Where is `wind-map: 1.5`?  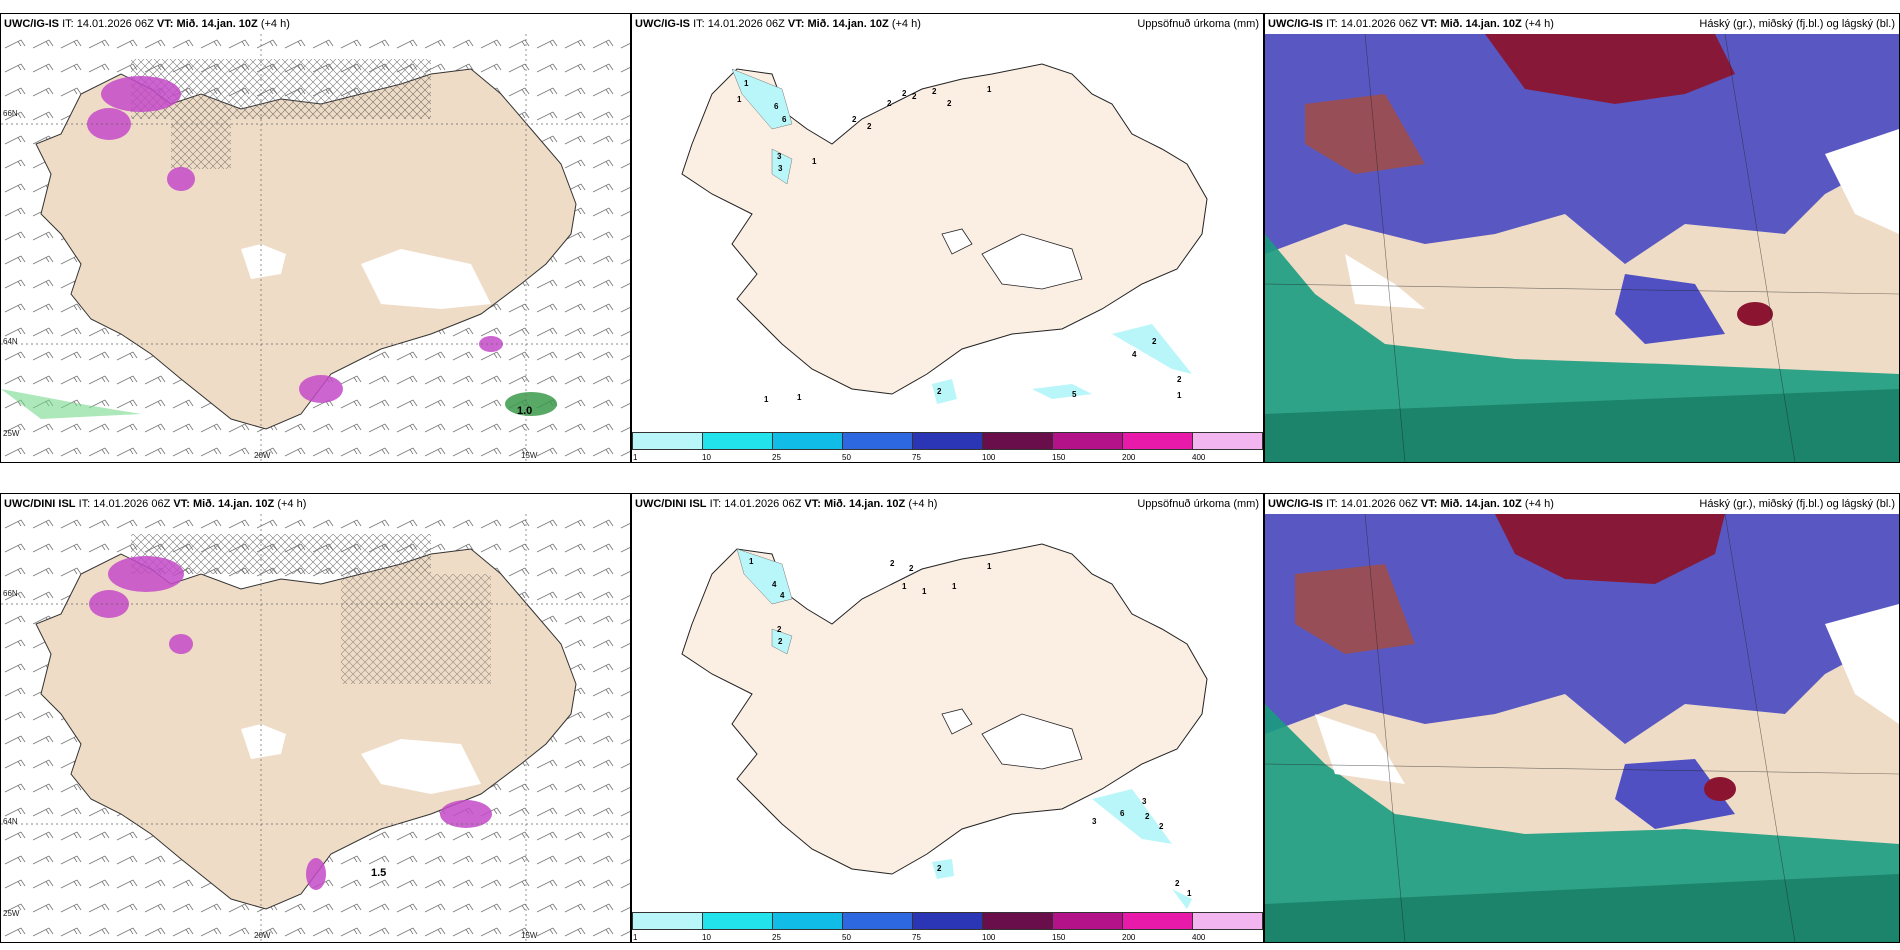
wind-map: 1.5 is located at coordinates (315, 728).